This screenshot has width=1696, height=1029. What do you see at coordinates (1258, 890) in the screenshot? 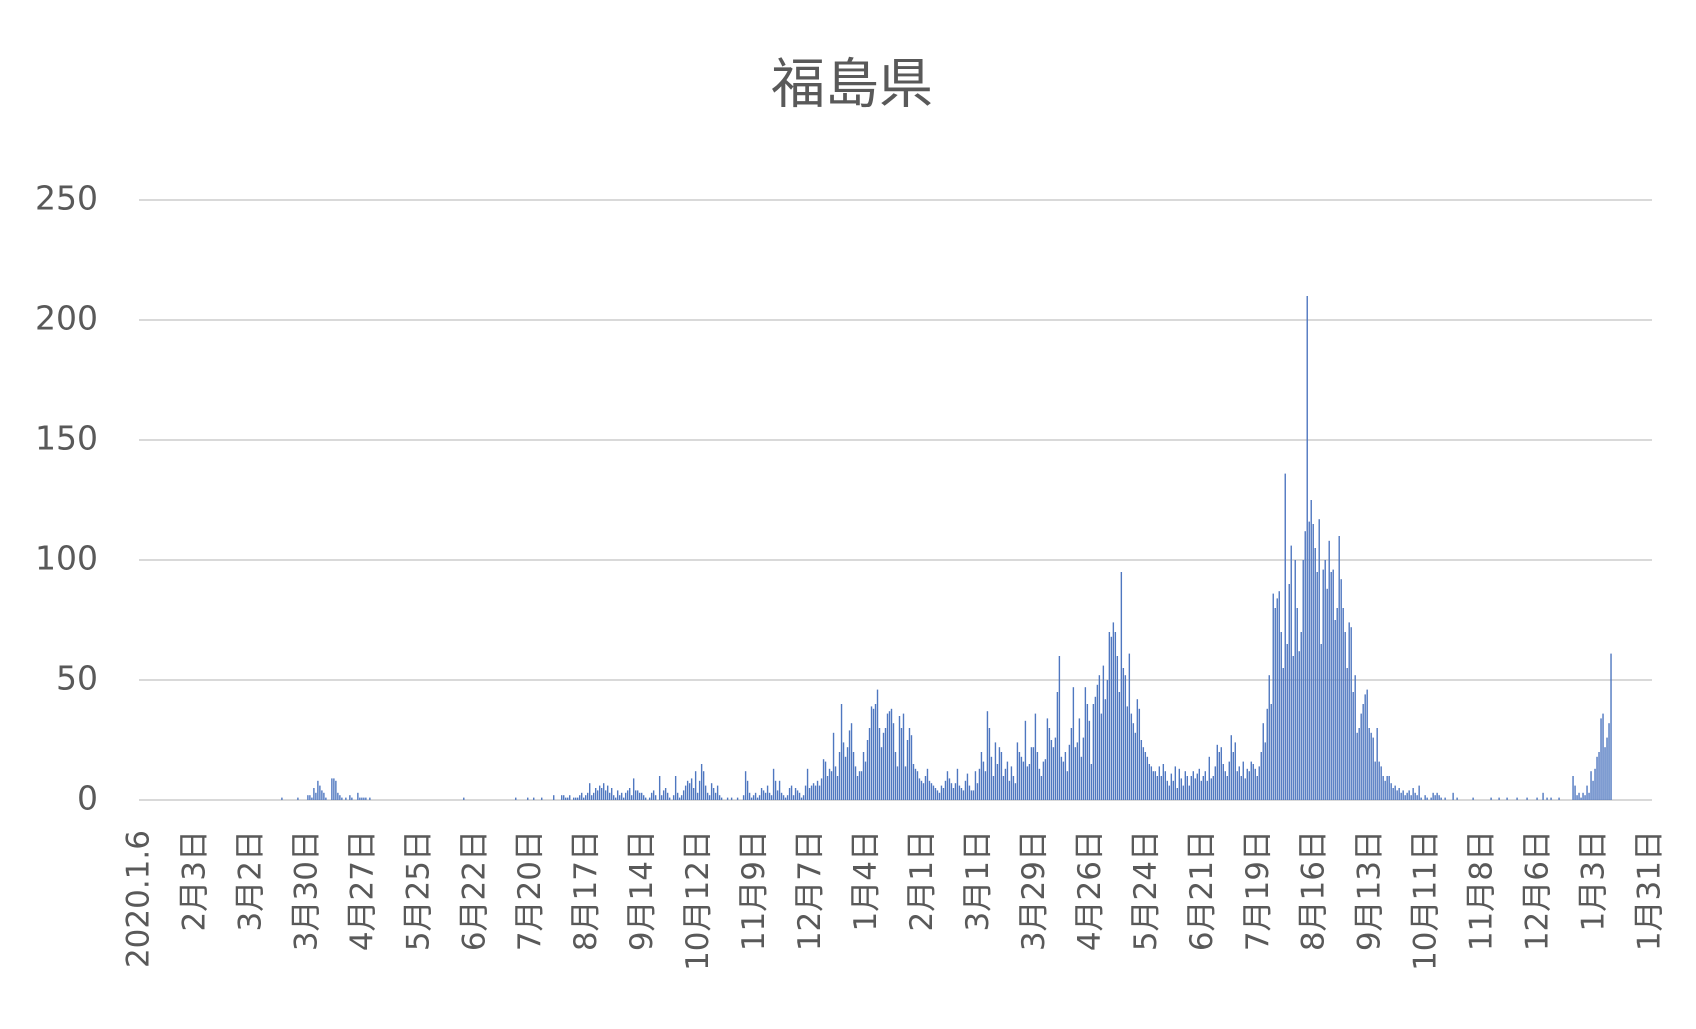
I see `x-tick-label: 7月19日` at bounding box center [1258, 890].